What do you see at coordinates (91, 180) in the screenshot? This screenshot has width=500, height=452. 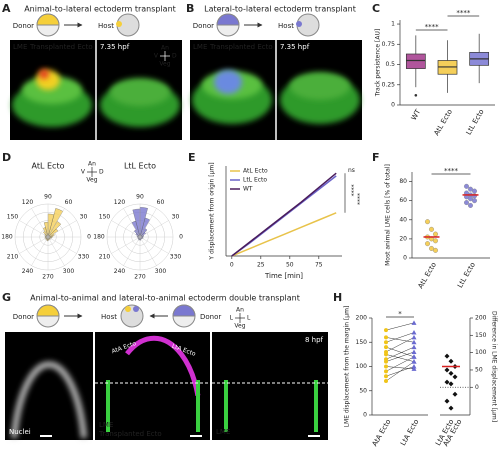 I see `compass-label: Veg` at bounding box center [91, 180].